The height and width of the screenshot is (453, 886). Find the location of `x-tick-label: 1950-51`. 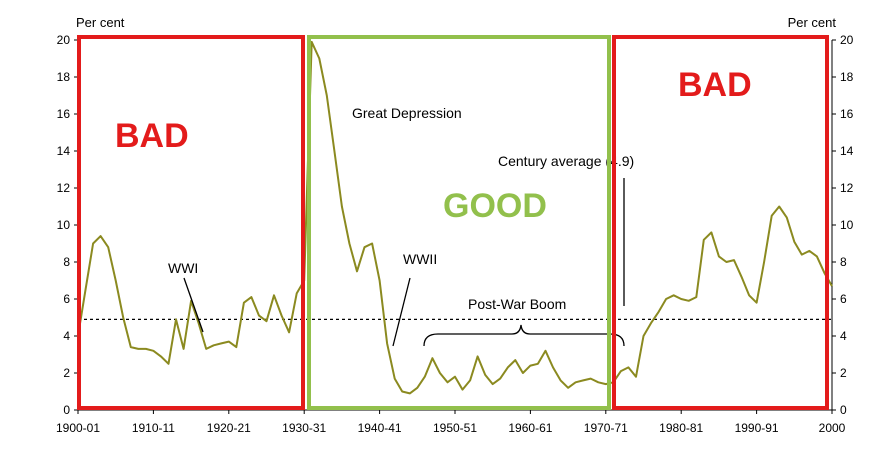

x-tick-label: 1950-51 is located at coordinates (455, 428).